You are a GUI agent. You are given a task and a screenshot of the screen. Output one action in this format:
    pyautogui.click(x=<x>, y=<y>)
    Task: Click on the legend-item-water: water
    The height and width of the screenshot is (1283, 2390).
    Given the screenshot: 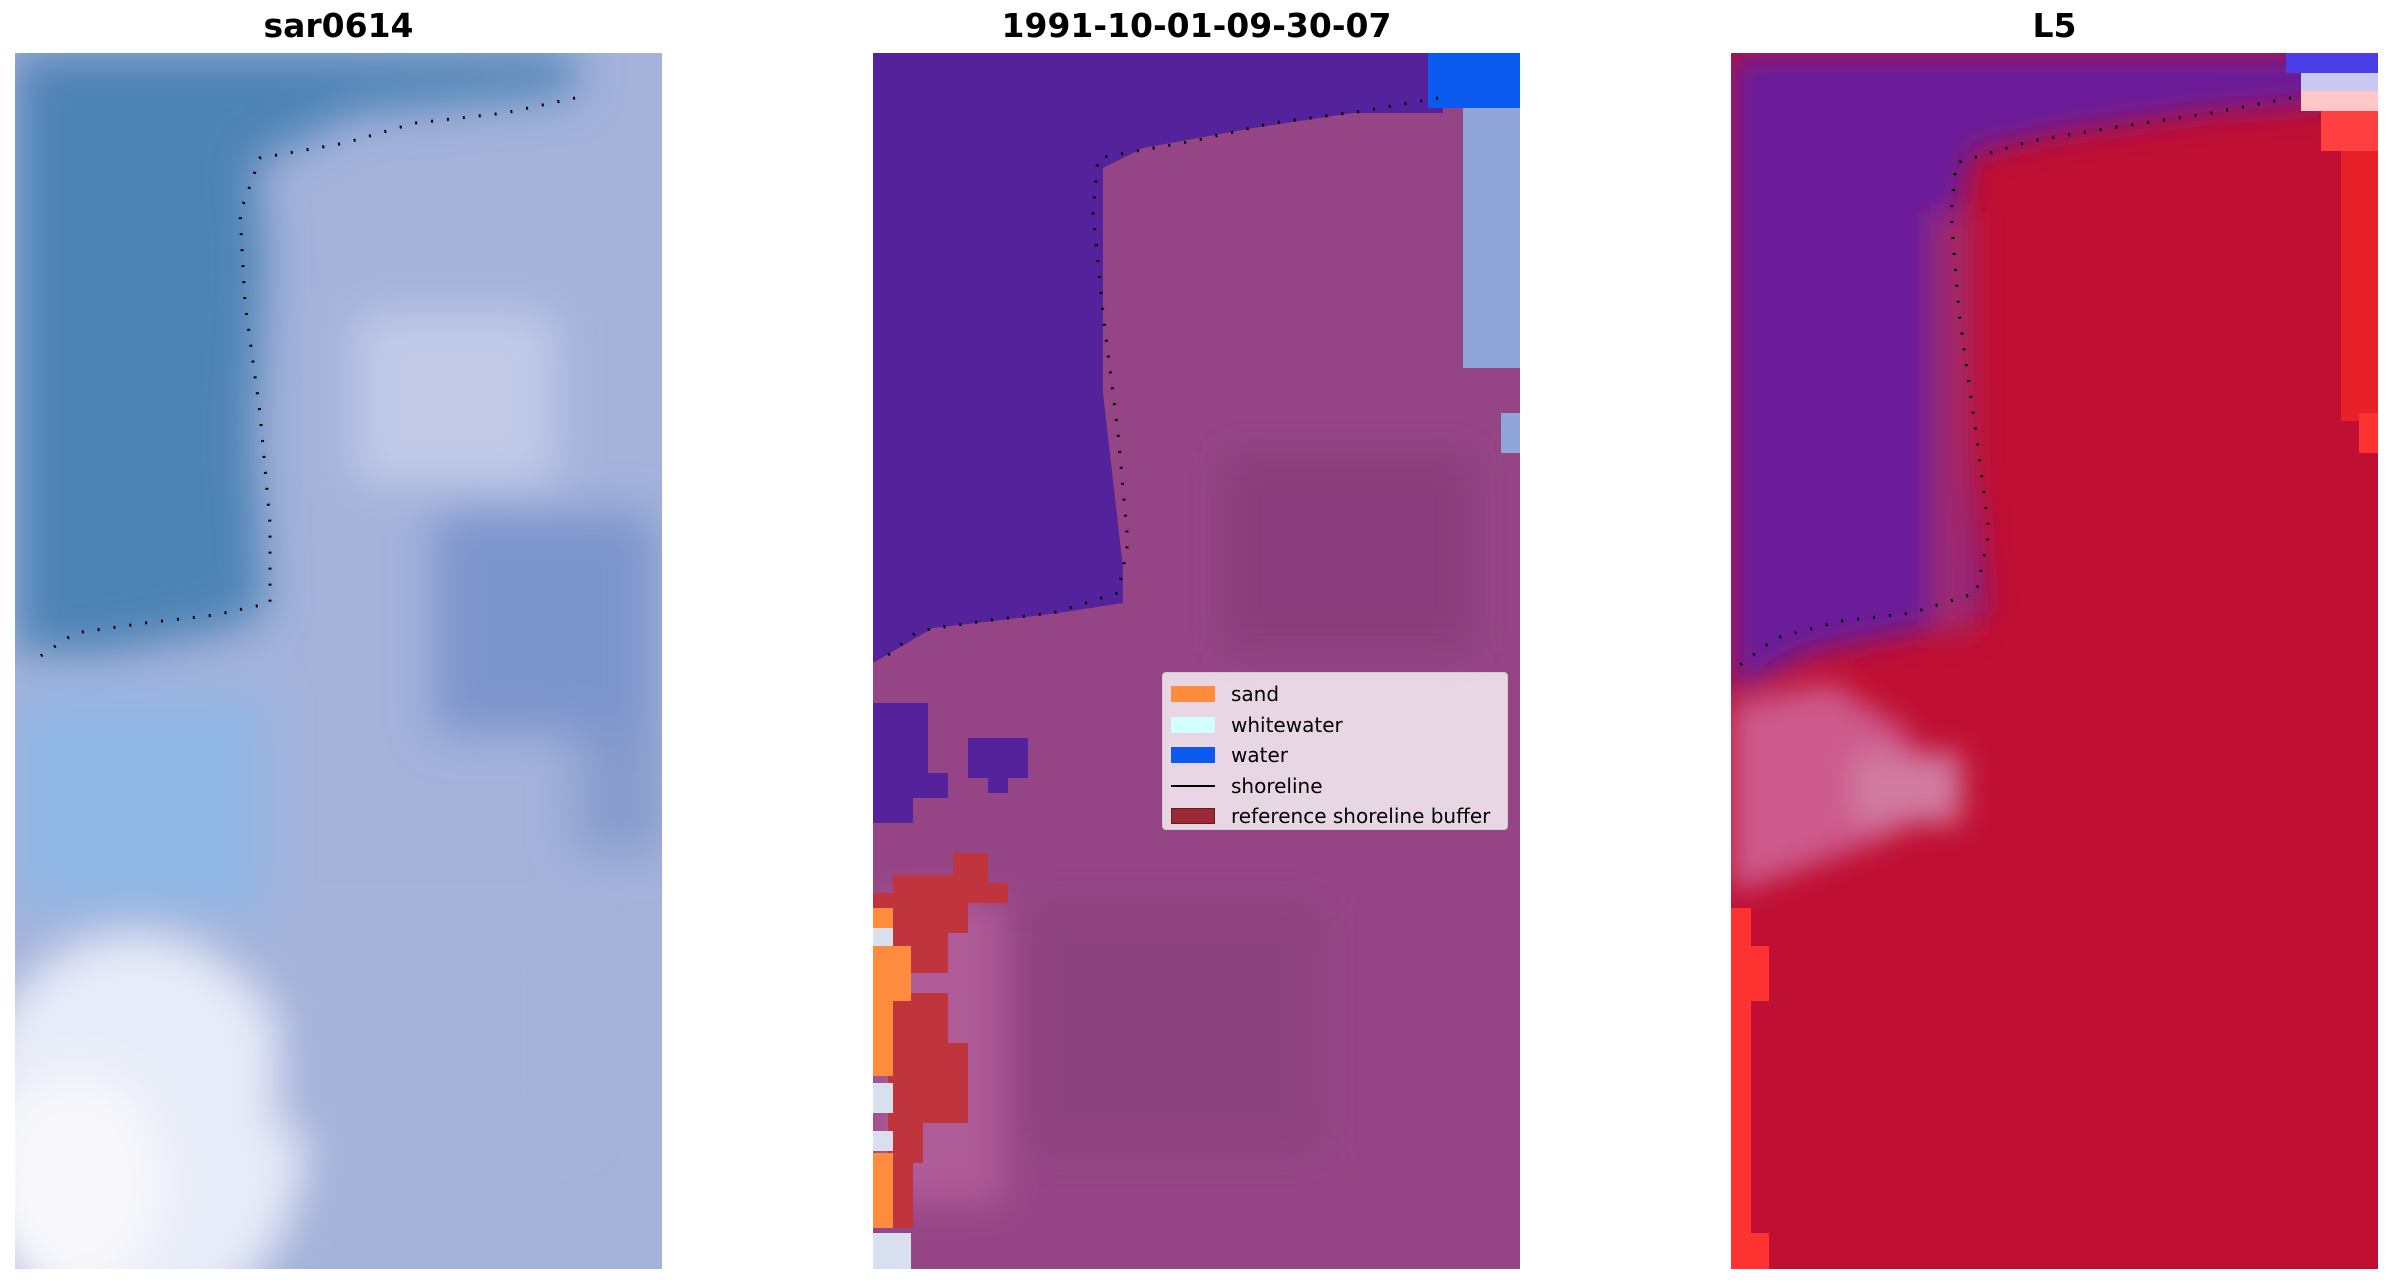 What is the action you would take?
    pyautogui.click(x=1335, y=755)
    